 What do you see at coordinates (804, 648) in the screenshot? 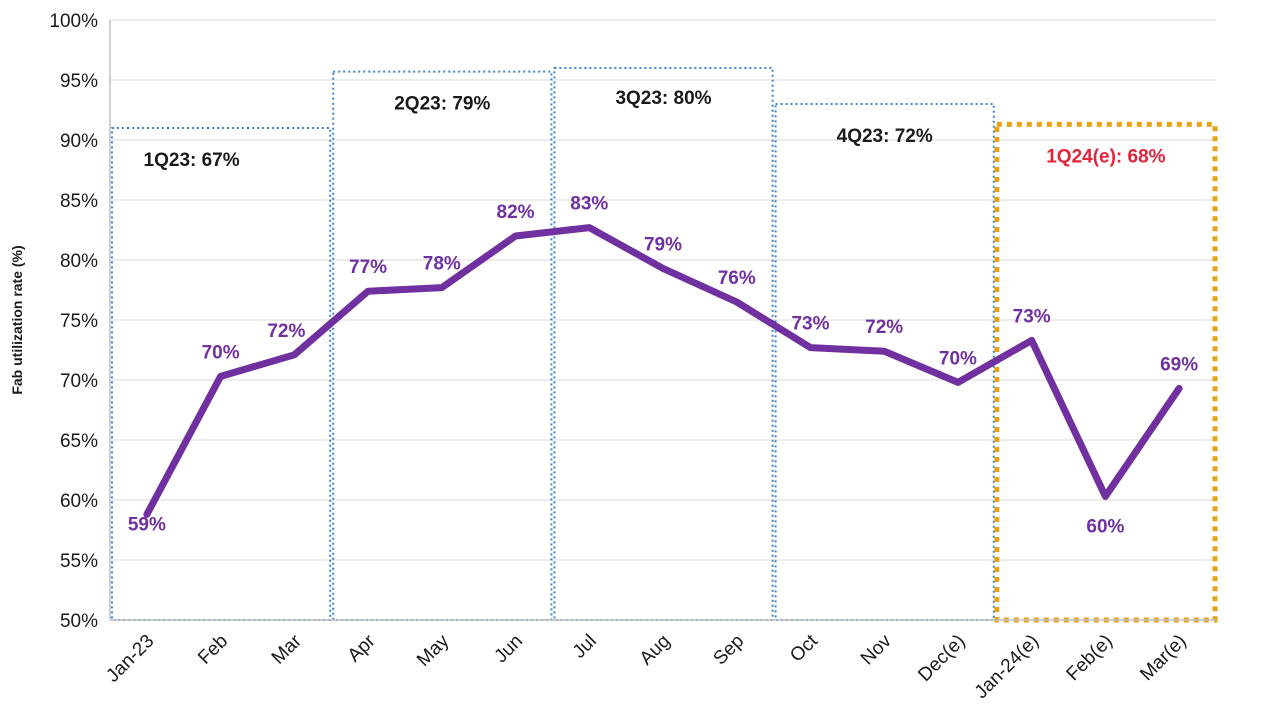
I see `x-tick-label: Oct` at bounding box center [804, 648].